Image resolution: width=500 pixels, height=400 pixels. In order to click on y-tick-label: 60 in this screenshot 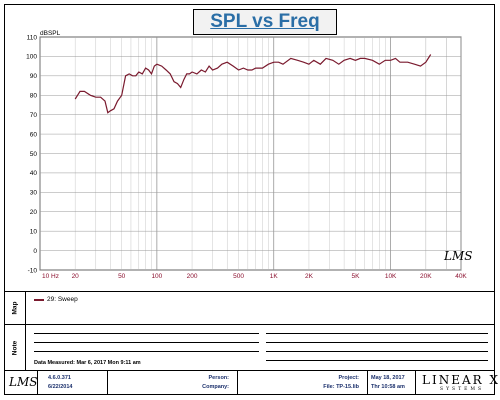, I will do `click(34, 134)`.